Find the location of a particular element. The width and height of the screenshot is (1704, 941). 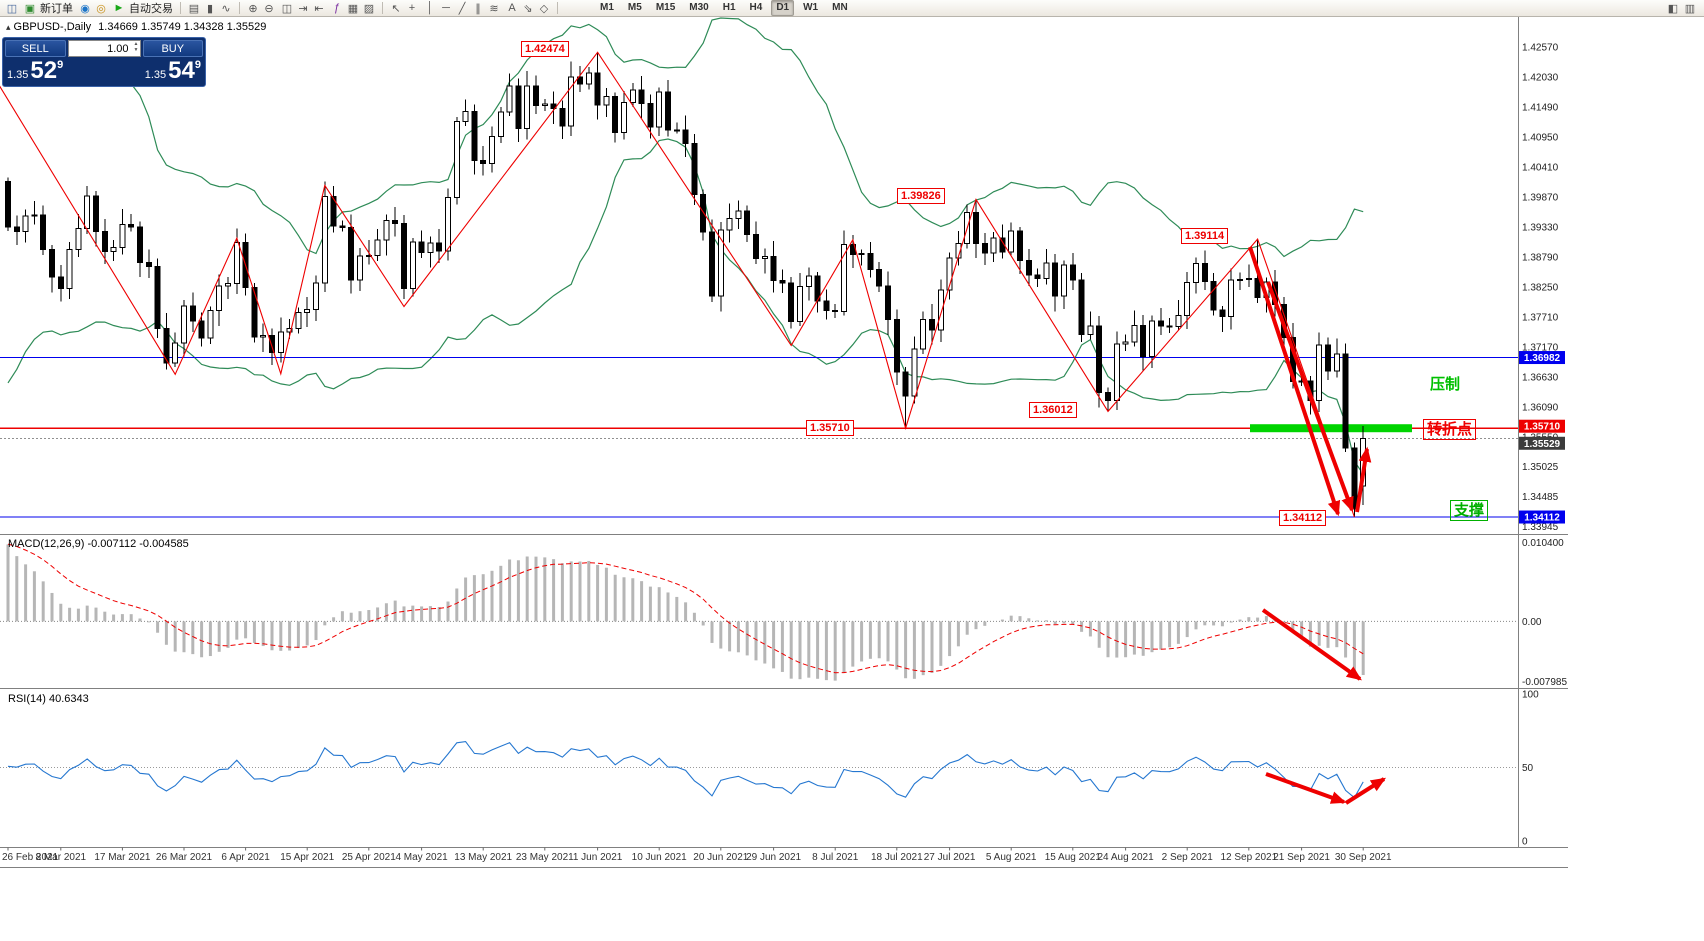

timeframe-w1-button: W1 is located at coordinates (811, 7).